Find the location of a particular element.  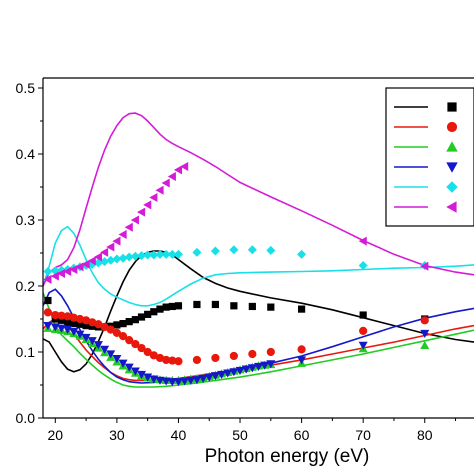

series-3-point is located at coordinates (425, 344).